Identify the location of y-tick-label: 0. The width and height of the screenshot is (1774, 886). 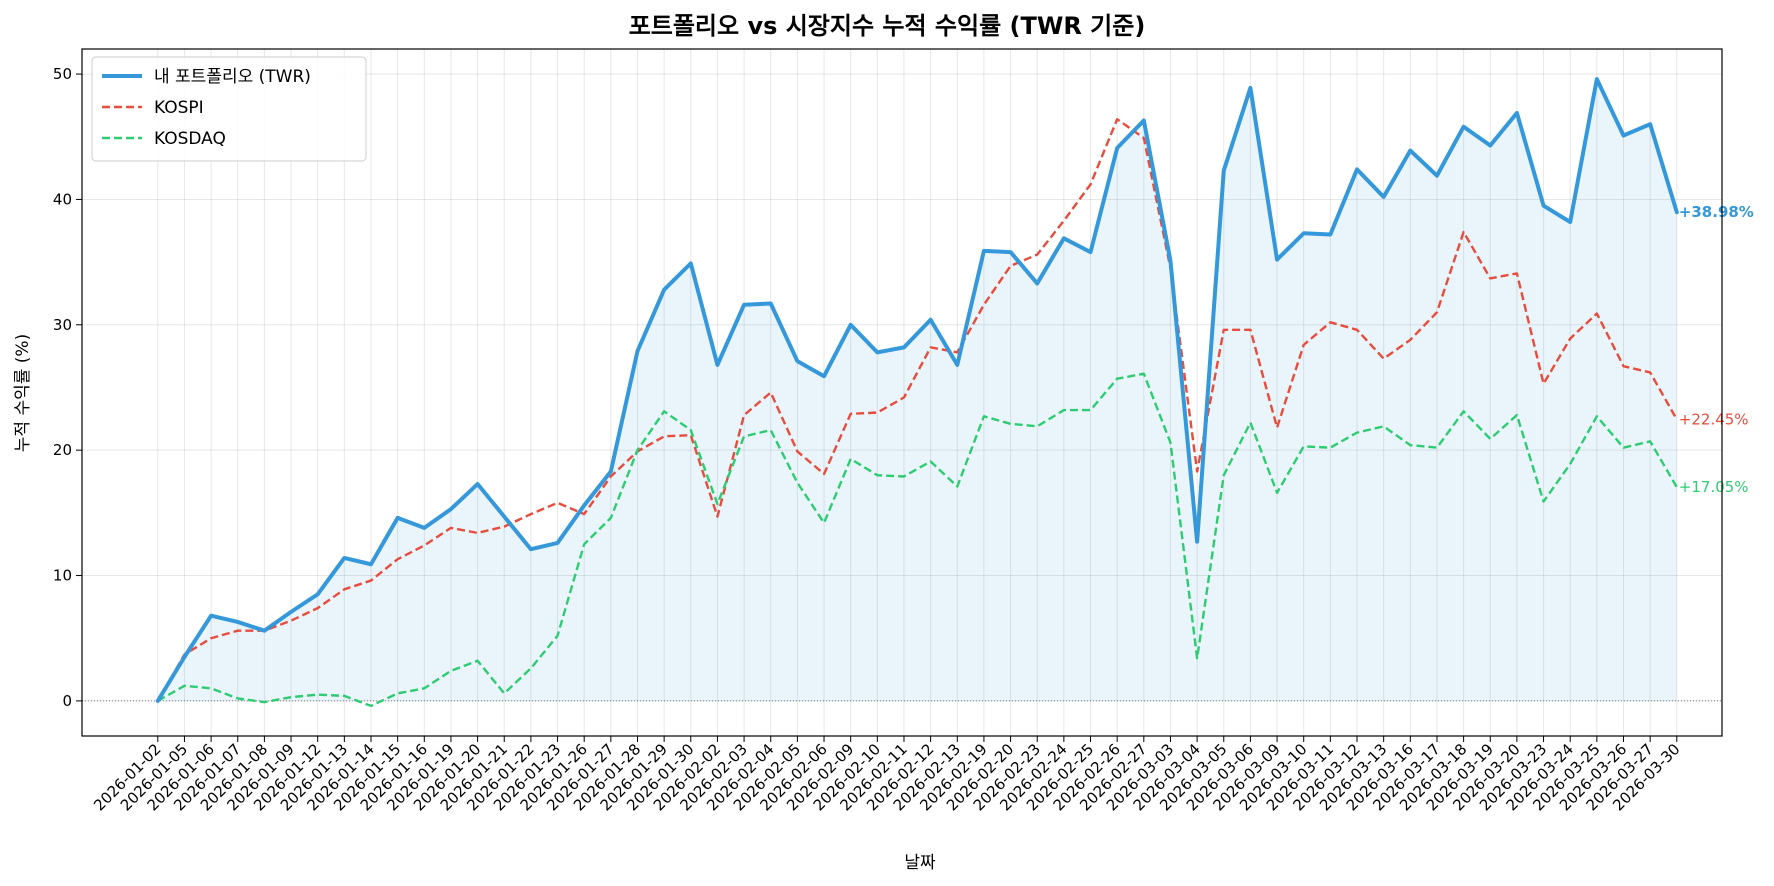
(67, 701).